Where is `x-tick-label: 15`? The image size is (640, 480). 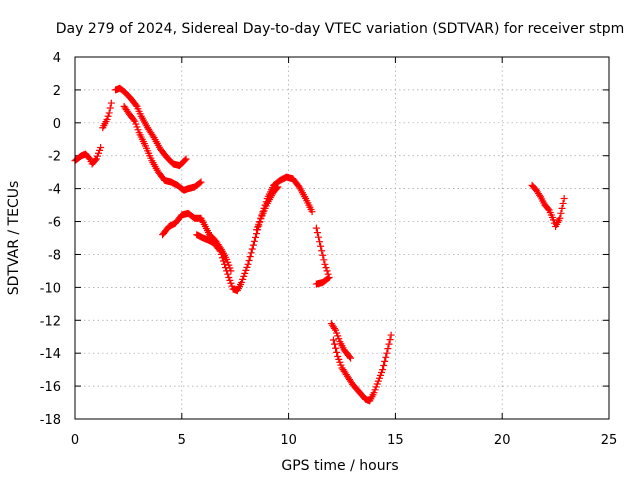 x-tick-label: 15 is located at coordinates (395, 440).